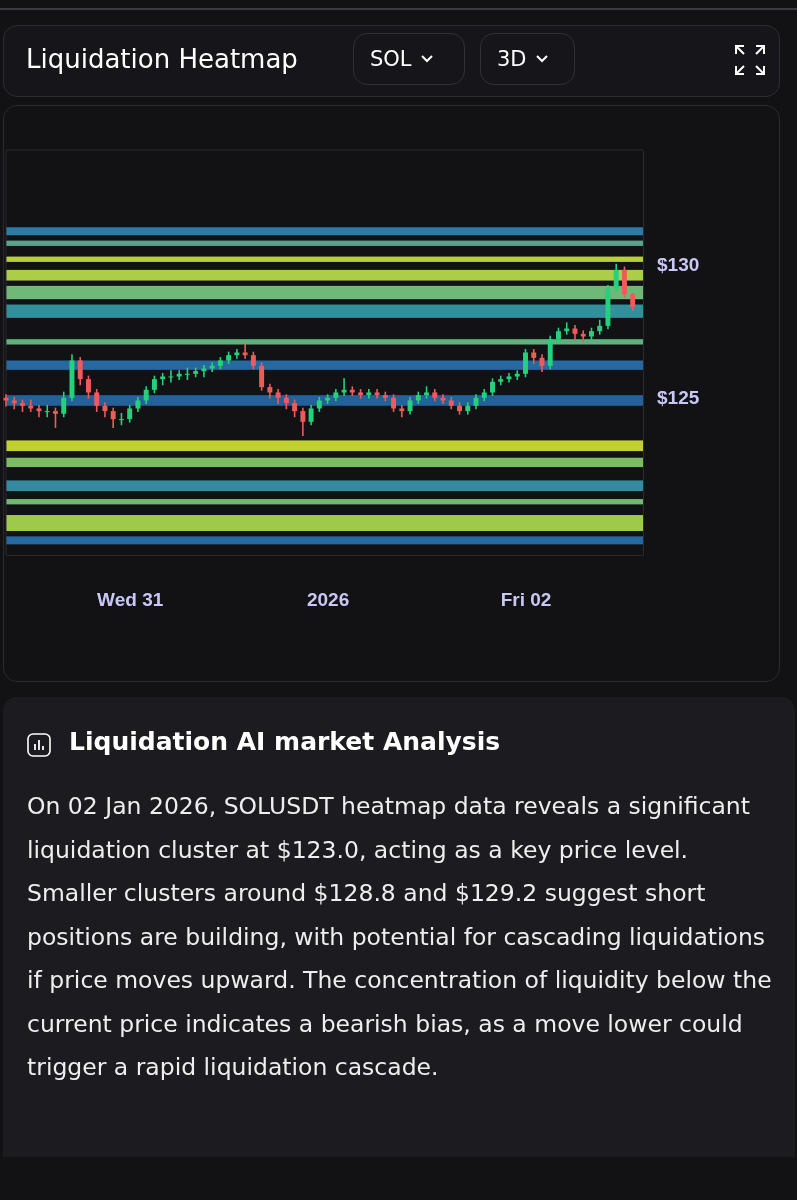 This screenshot has height=1200, width=797. What do you see at coordinates (678, 265) in the screenshot?
I see `y-tick-label: $130` at bounding box center [678, 265].